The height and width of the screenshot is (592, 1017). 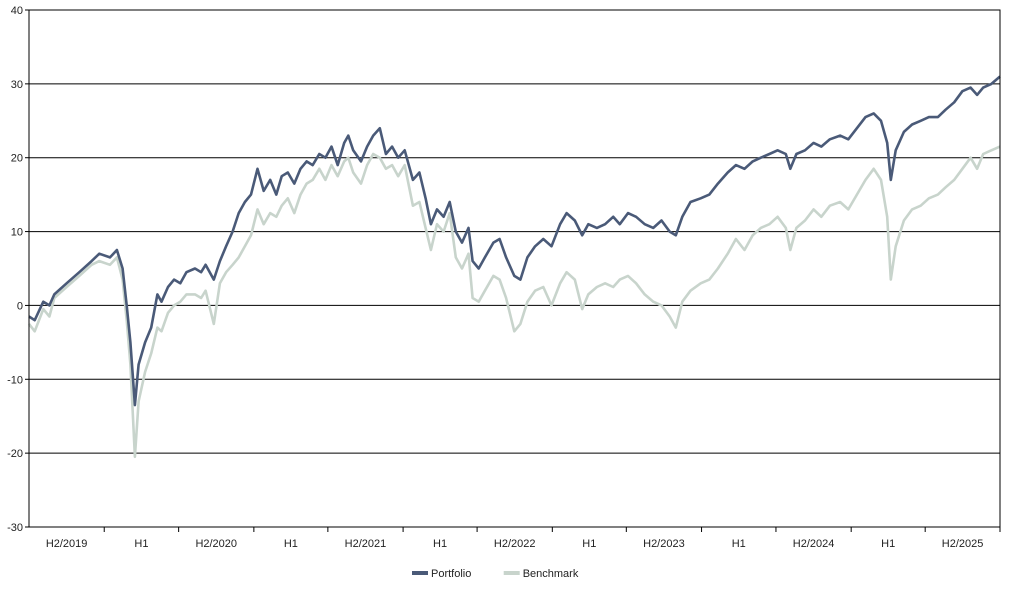 What do you see at coordinates (17, 233) in the screenshot?
I see `y-tick-label: 10` at bounding box center [17, 233].